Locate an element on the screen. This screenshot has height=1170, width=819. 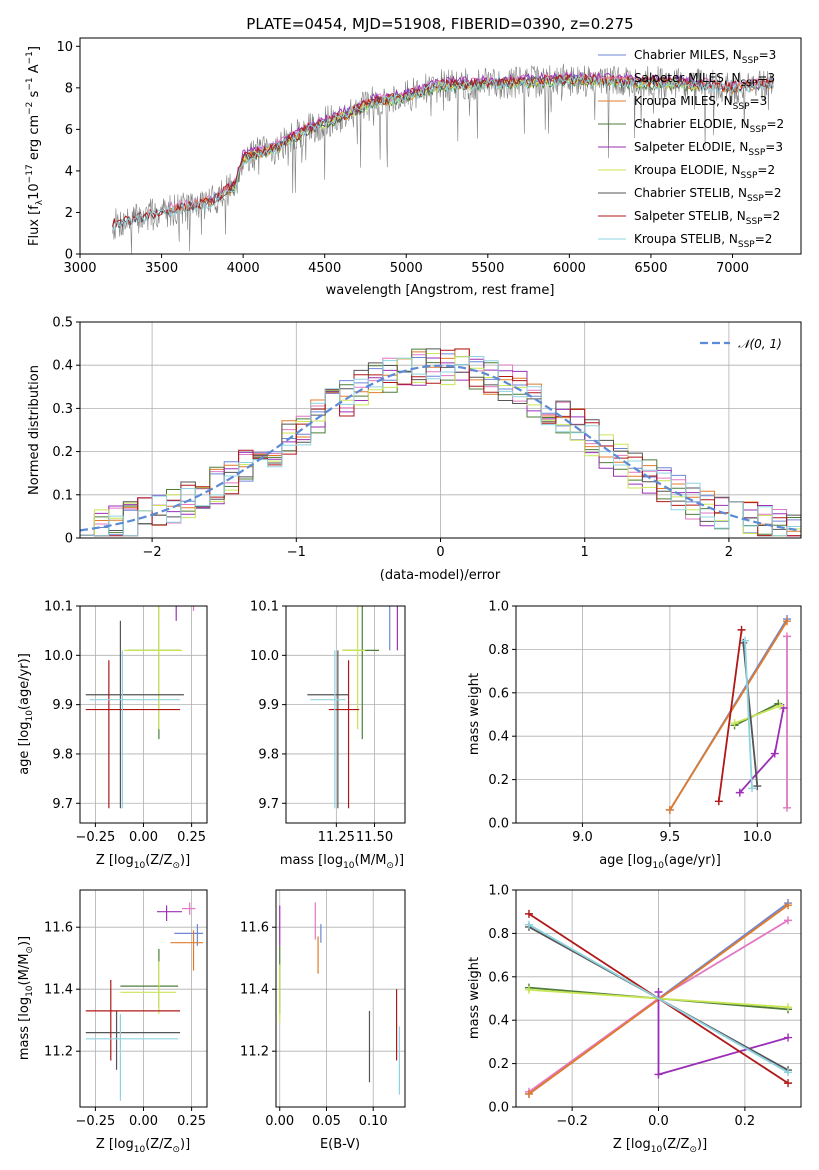
x-tick-label: 0.0 is located at coordinates (658, 1121).